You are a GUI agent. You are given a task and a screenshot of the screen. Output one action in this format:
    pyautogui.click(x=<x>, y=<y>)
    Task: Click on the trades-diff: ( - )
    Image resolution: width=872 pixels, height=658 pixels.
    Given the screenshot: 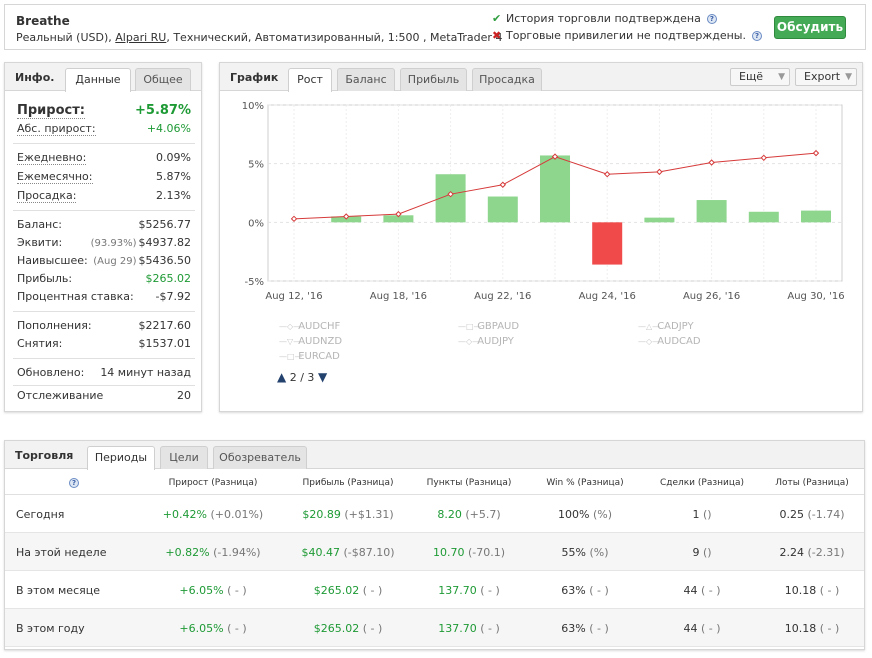 What is the action you would take?
    pyautogui.click(x=710, y=590)
    